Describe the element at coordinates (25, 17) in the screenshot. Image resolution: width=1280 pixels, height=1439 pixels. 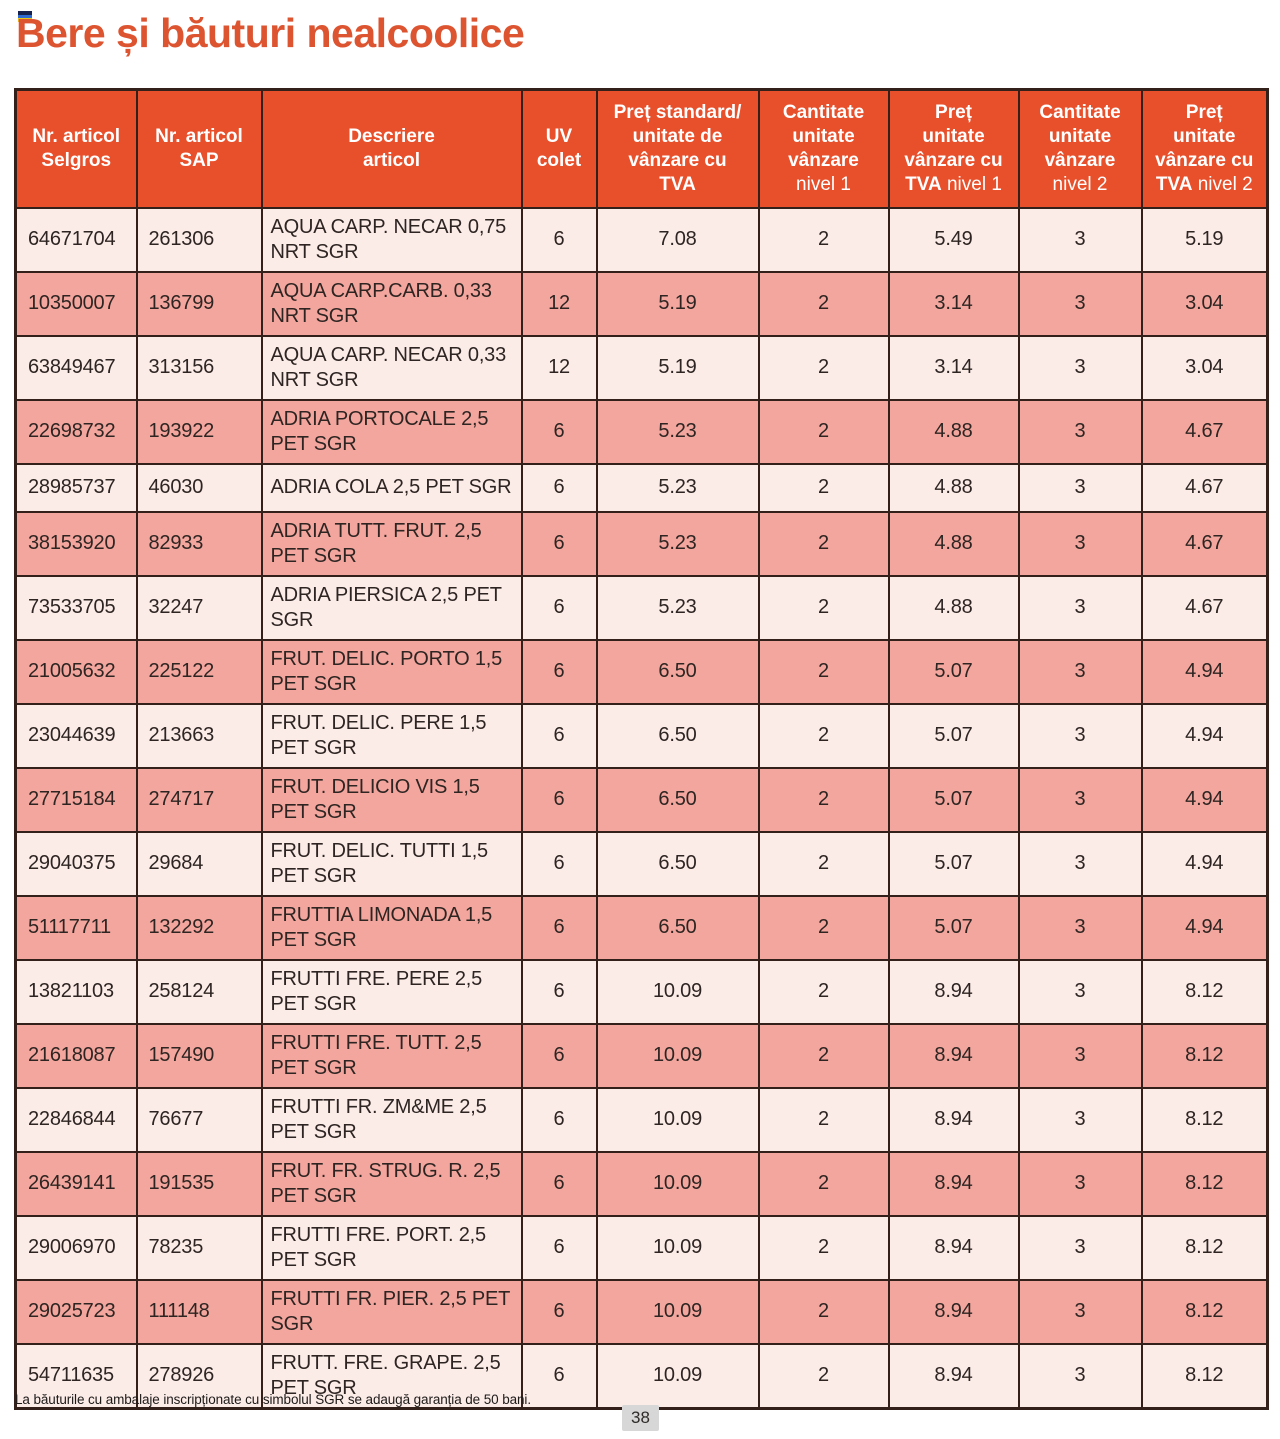
I see `flag-icon` at that location.